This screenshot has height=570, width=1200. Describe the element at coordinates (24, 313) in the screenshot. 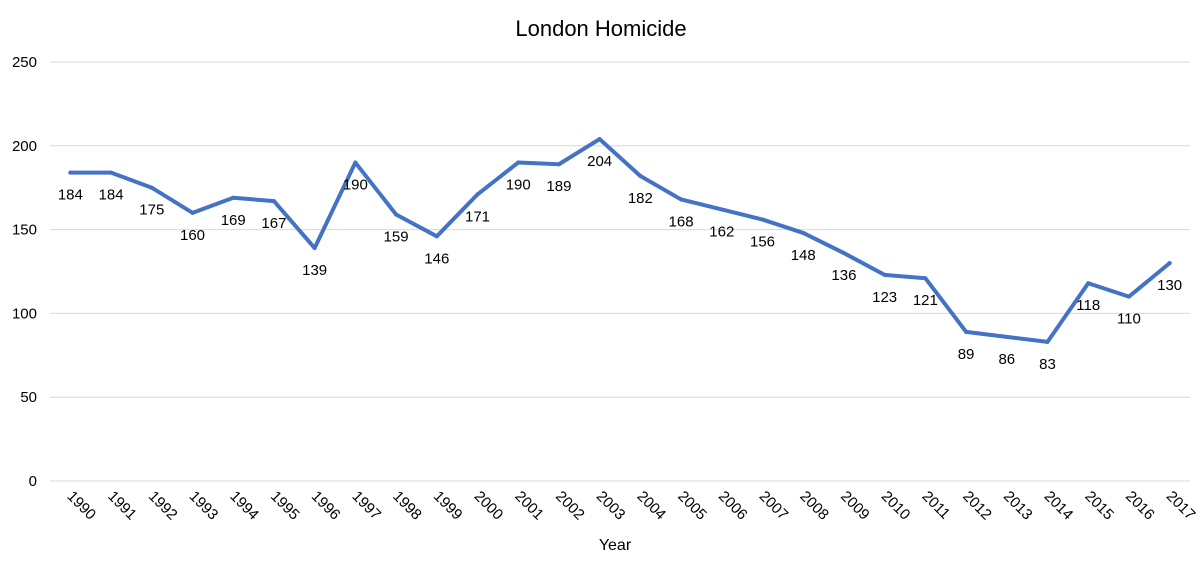

I see `y-tick-label: 100` at that location.